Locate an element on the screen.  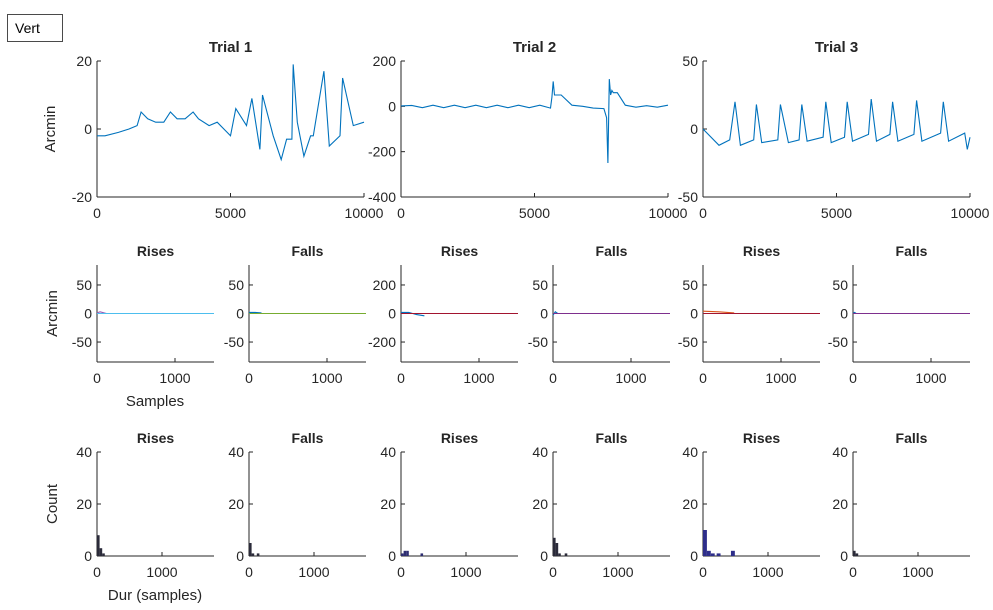
panel-title: Trial 1 is located at coordinates (230, 47).